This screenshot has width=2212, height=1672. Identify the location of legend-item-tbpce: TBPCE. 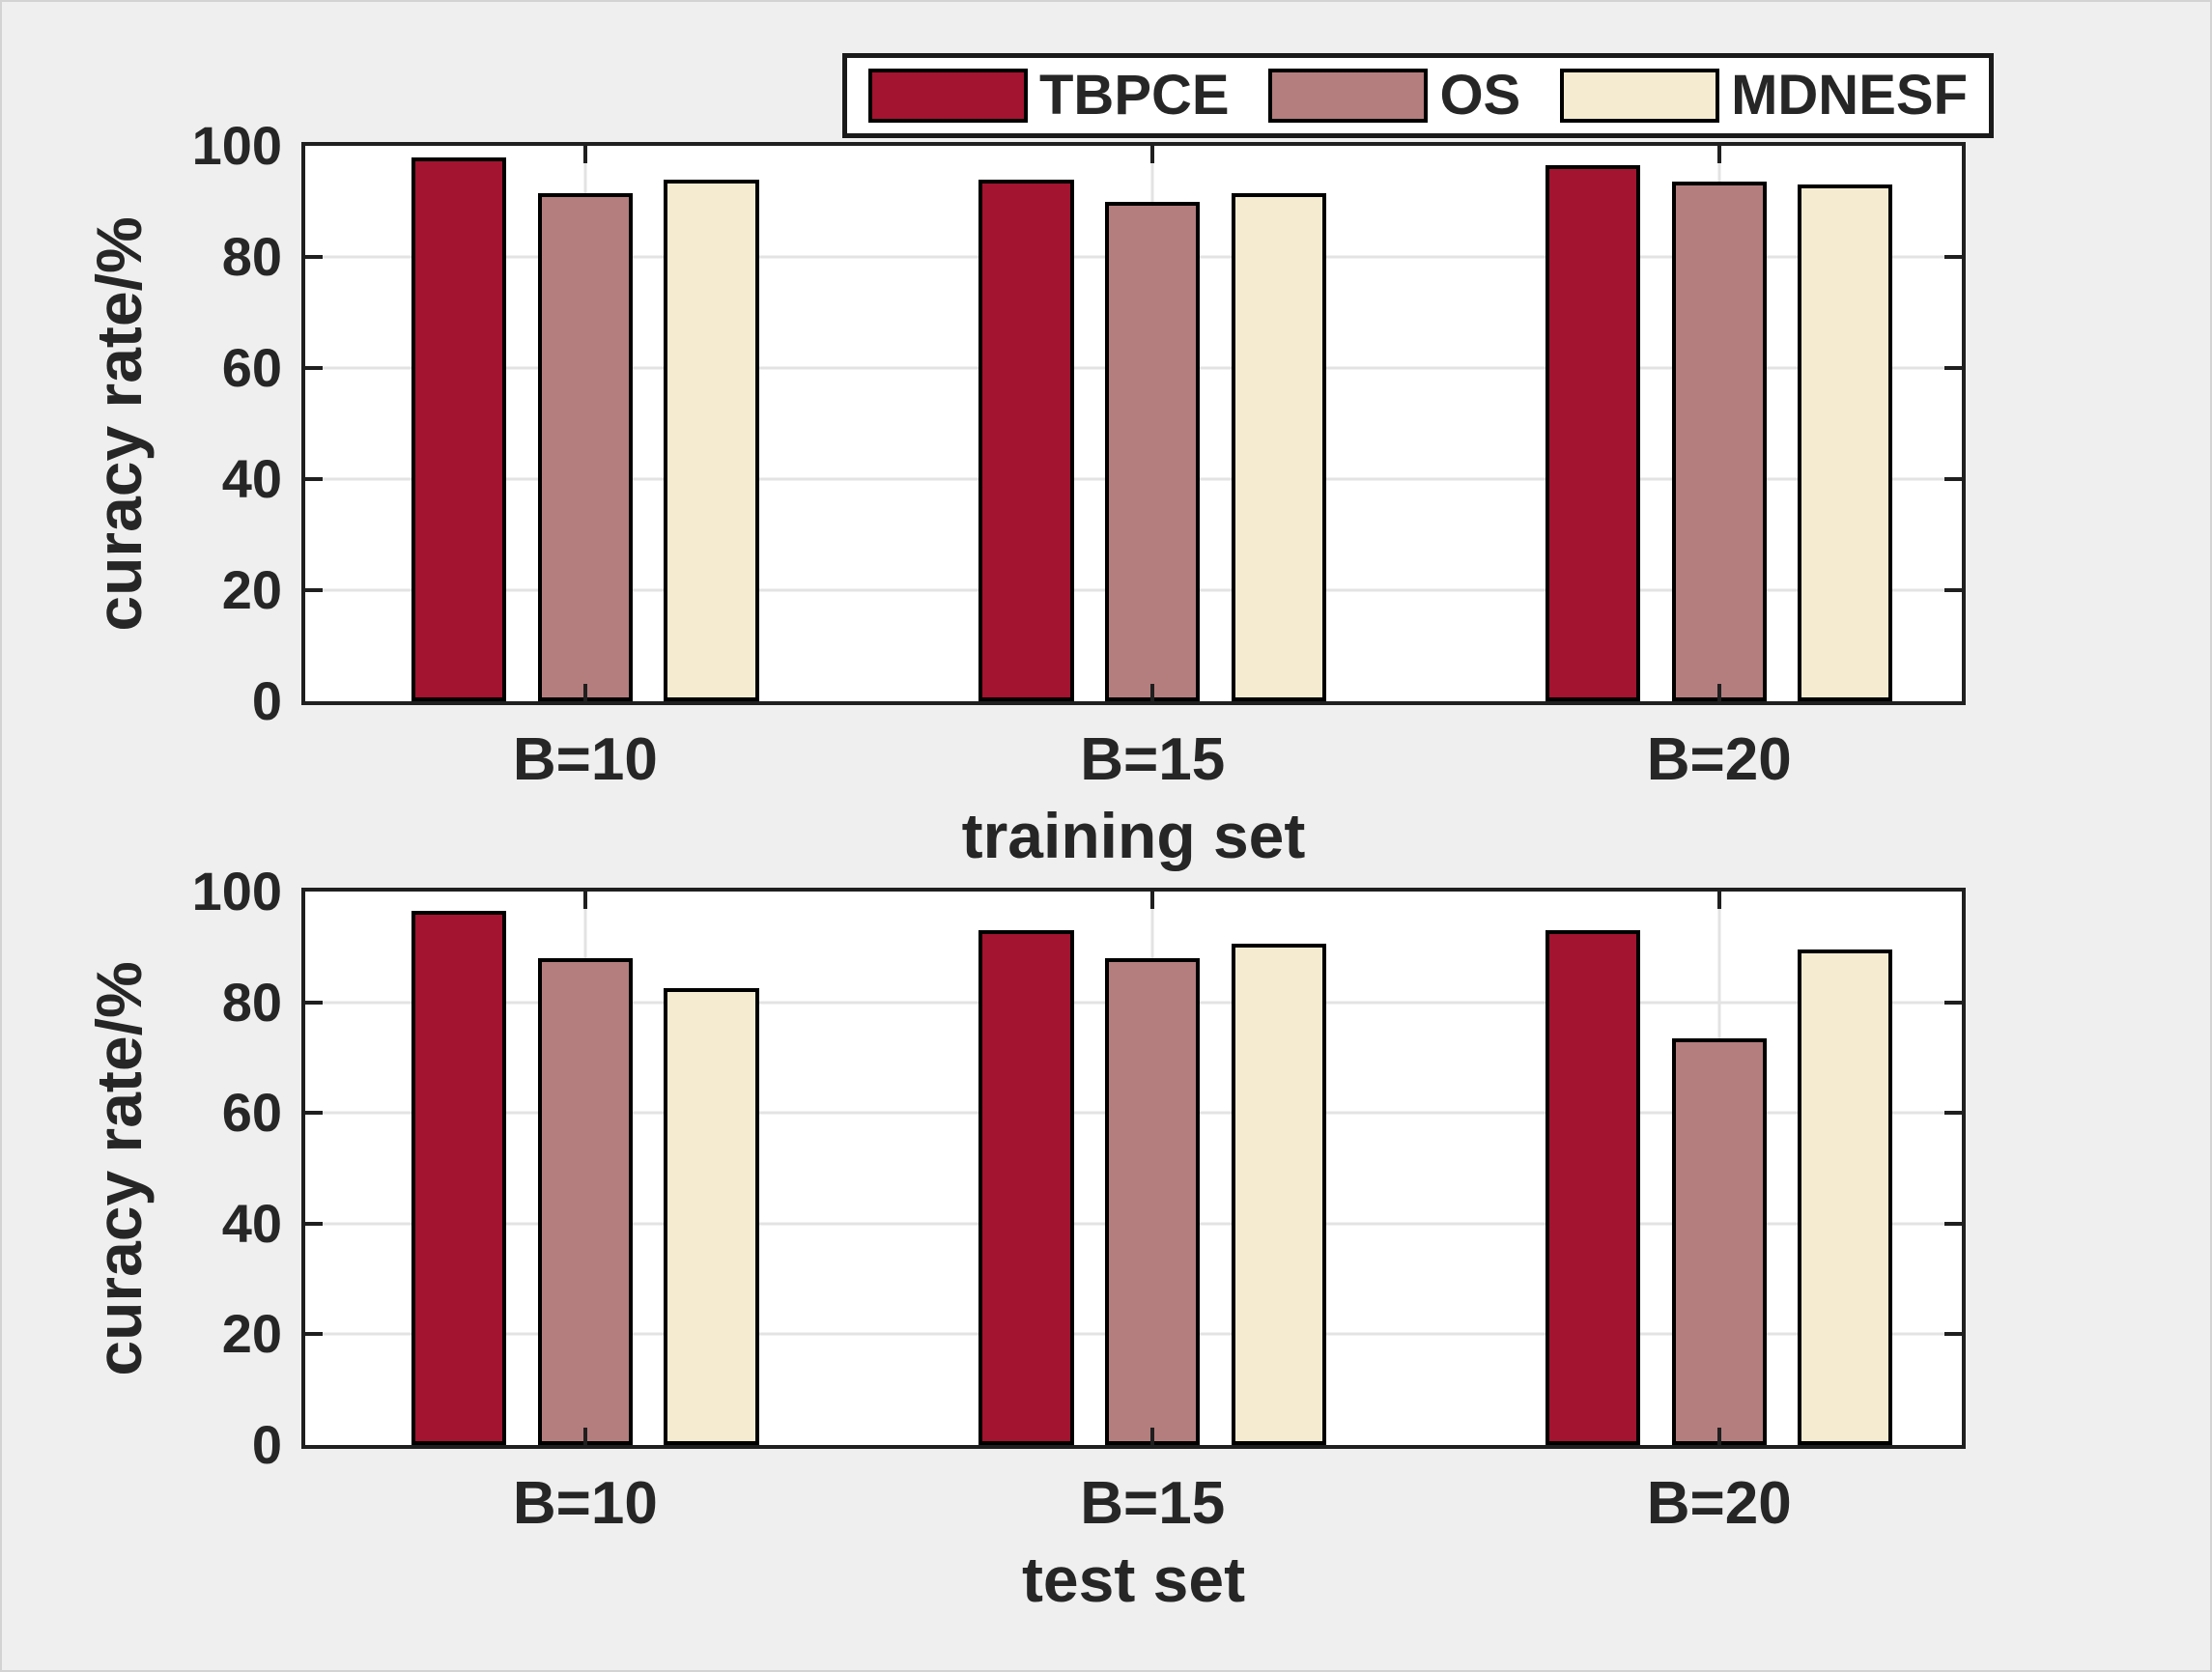
(1049, 96).